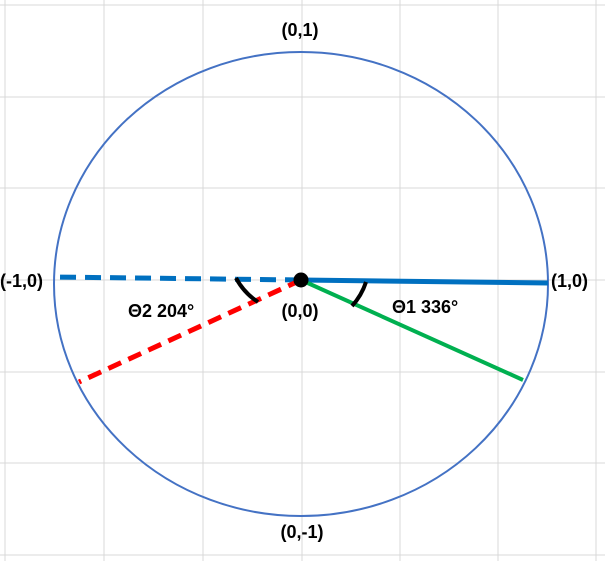 This screenshot has height=561, width=605. What do you see at coordinates (301, 532) in the screenshot?
I see `label-bottom: (0,-1)` at bounding box center [301, 532].